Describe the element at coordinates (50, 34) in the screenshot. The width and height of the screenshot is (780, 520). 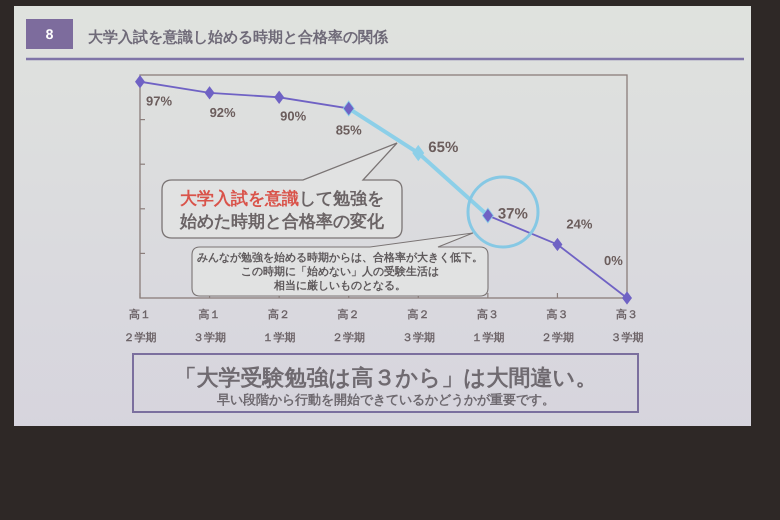
I see `text: 8` at that location.